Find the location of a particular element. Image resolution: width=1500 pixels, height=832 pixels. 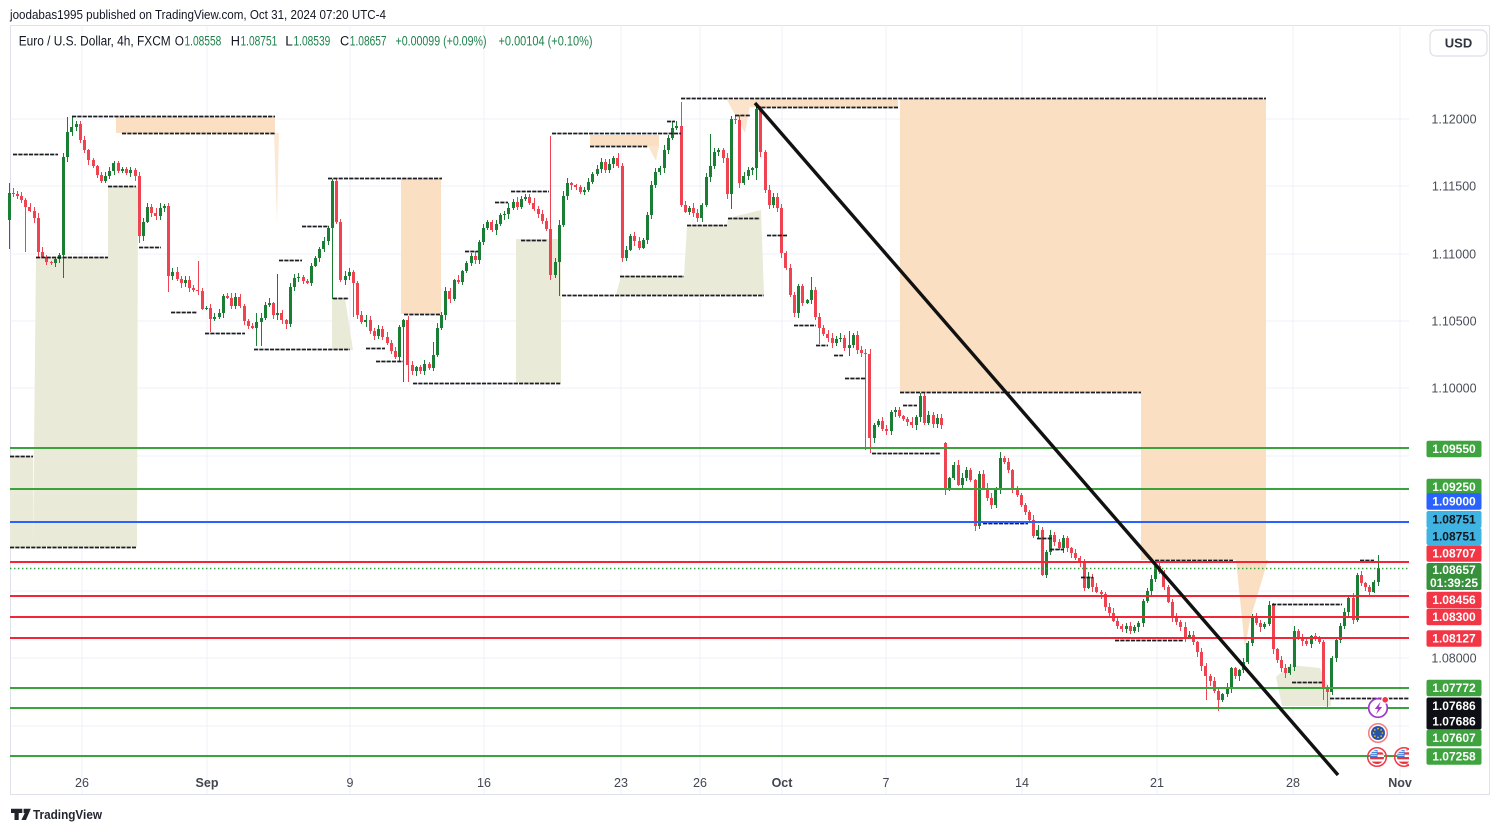

svg-text: Nov is located at coordinates (1400, 783).